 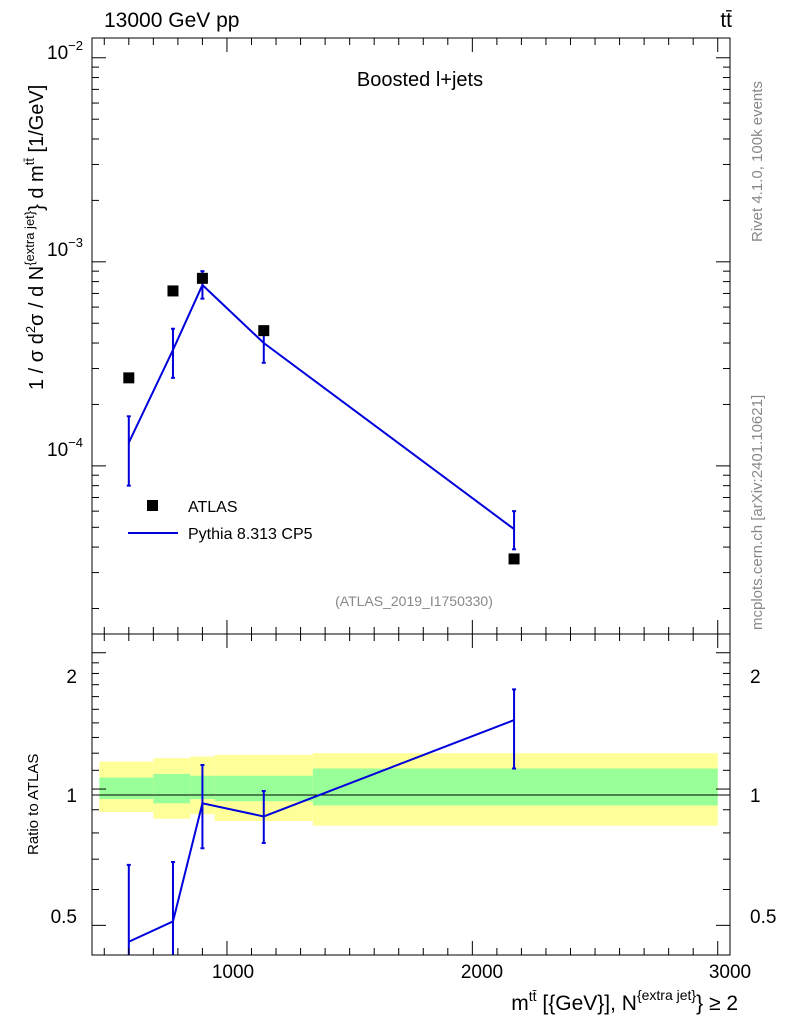 What do you see at coordinates (71, 677) in the screenshot?
I see `ratio-ytick-label-2-left: 2` at bounding box center [71, 677].